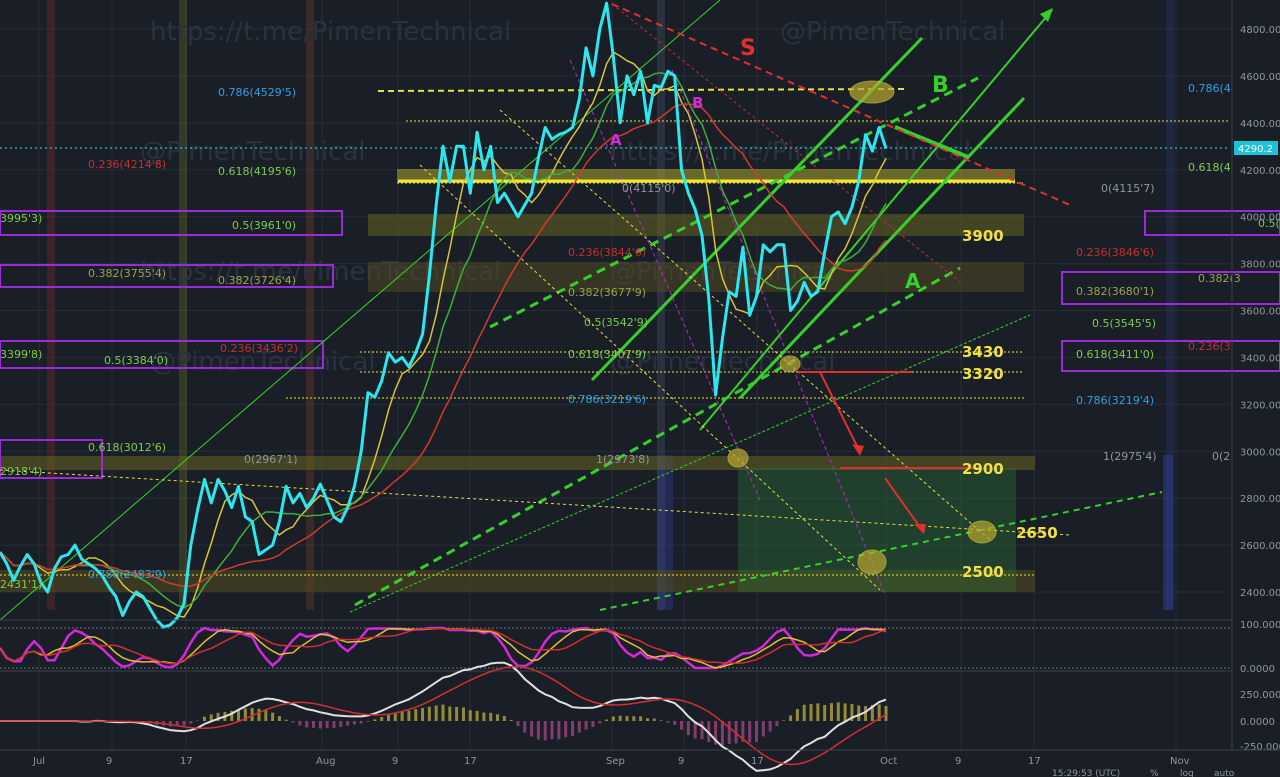  What do you see at coordinates (1209, 167) in the screenshot?
I see `fib-label: 0.618(4` at bounding box center [1209, 167].